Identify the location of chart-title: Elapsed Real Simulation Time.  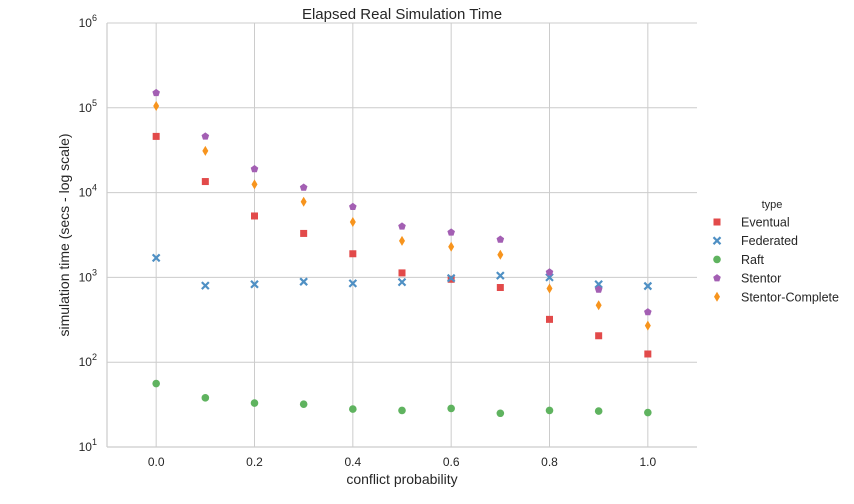
(402, 14).